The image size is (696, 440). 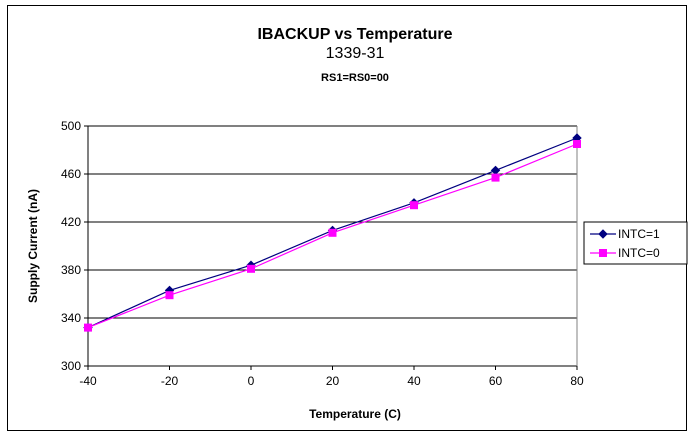 I want to click on chart-subtitle: 1339-31, so click(x=355, y=53).